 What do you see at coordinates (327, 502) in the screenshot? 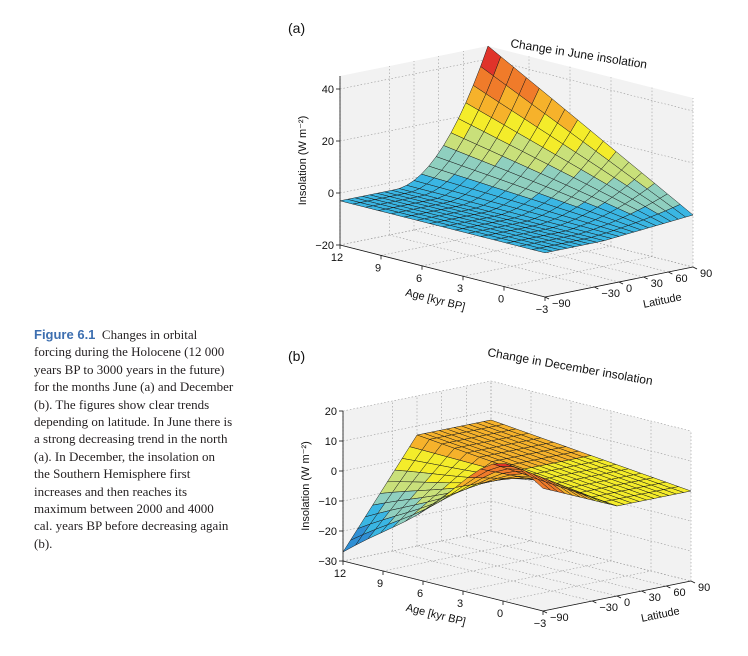
I see `z-tick-label: −10` at bounding box center [327, 502].